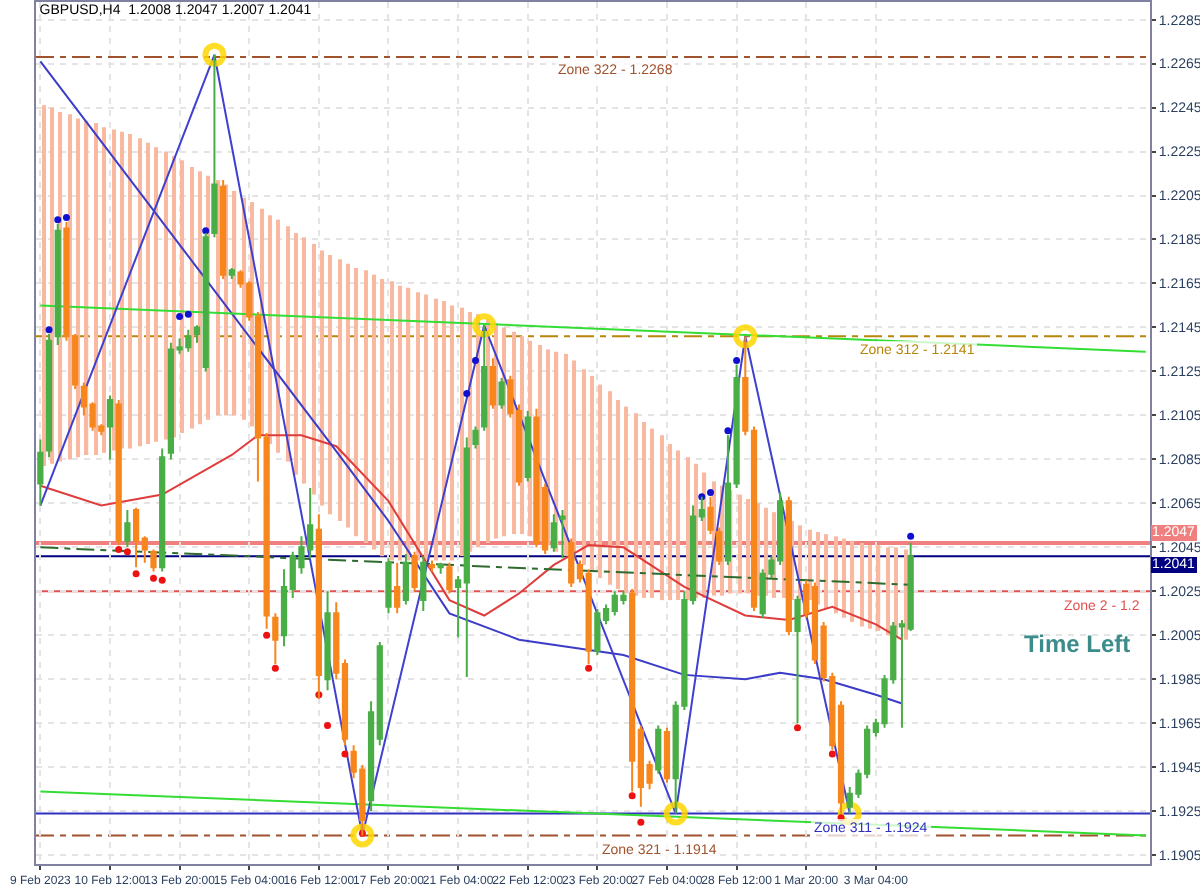 The height and width of the screenshot is (892, 1200). I want to click on annotation: Time Left, so click(1077, 644).